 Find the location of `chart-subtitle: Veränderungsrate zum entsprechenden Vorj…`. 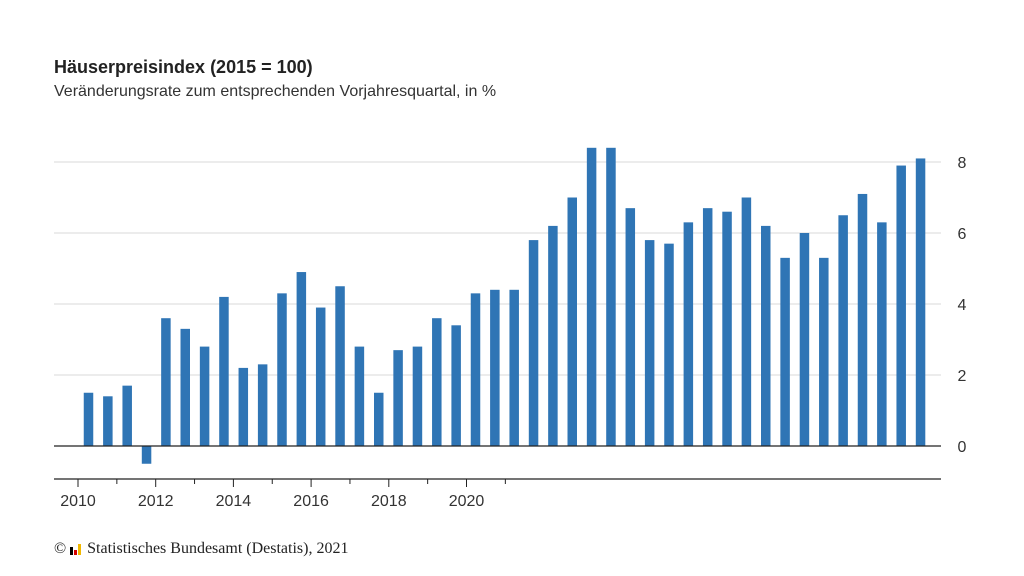

chart-subtitle: Veränderungsrate zum entsprechenden Vorj… is located at coordinates (275, 91).